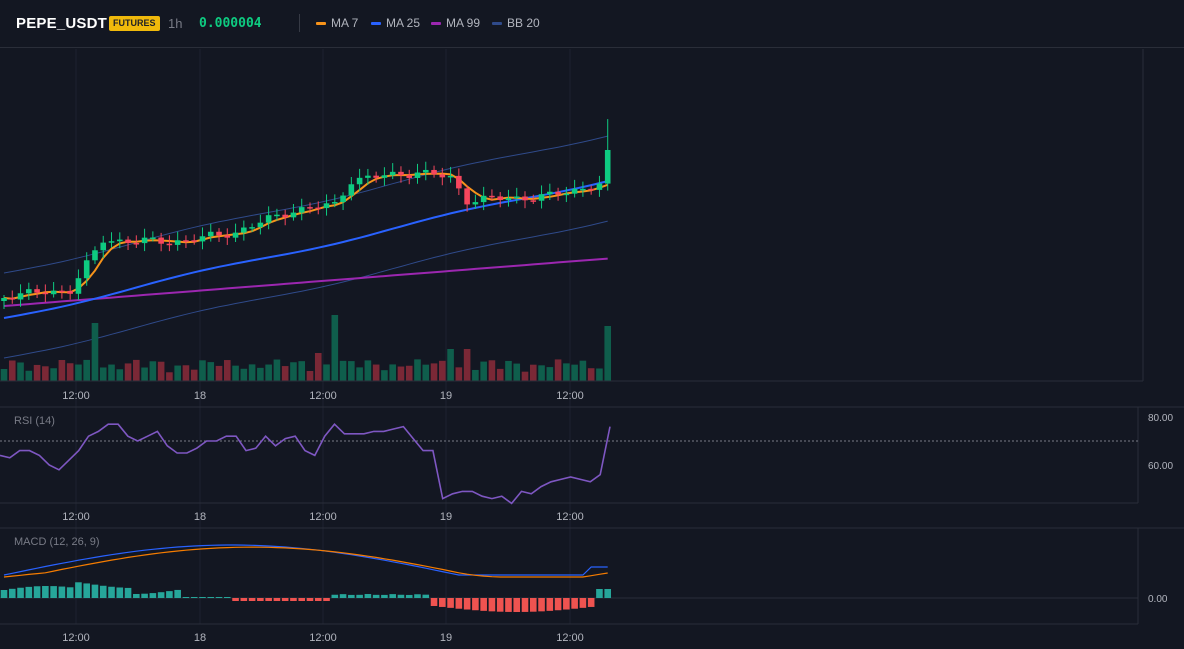 This screenshot has width=1184, height=649. I want to click on bb-lower, so click(305, 289).